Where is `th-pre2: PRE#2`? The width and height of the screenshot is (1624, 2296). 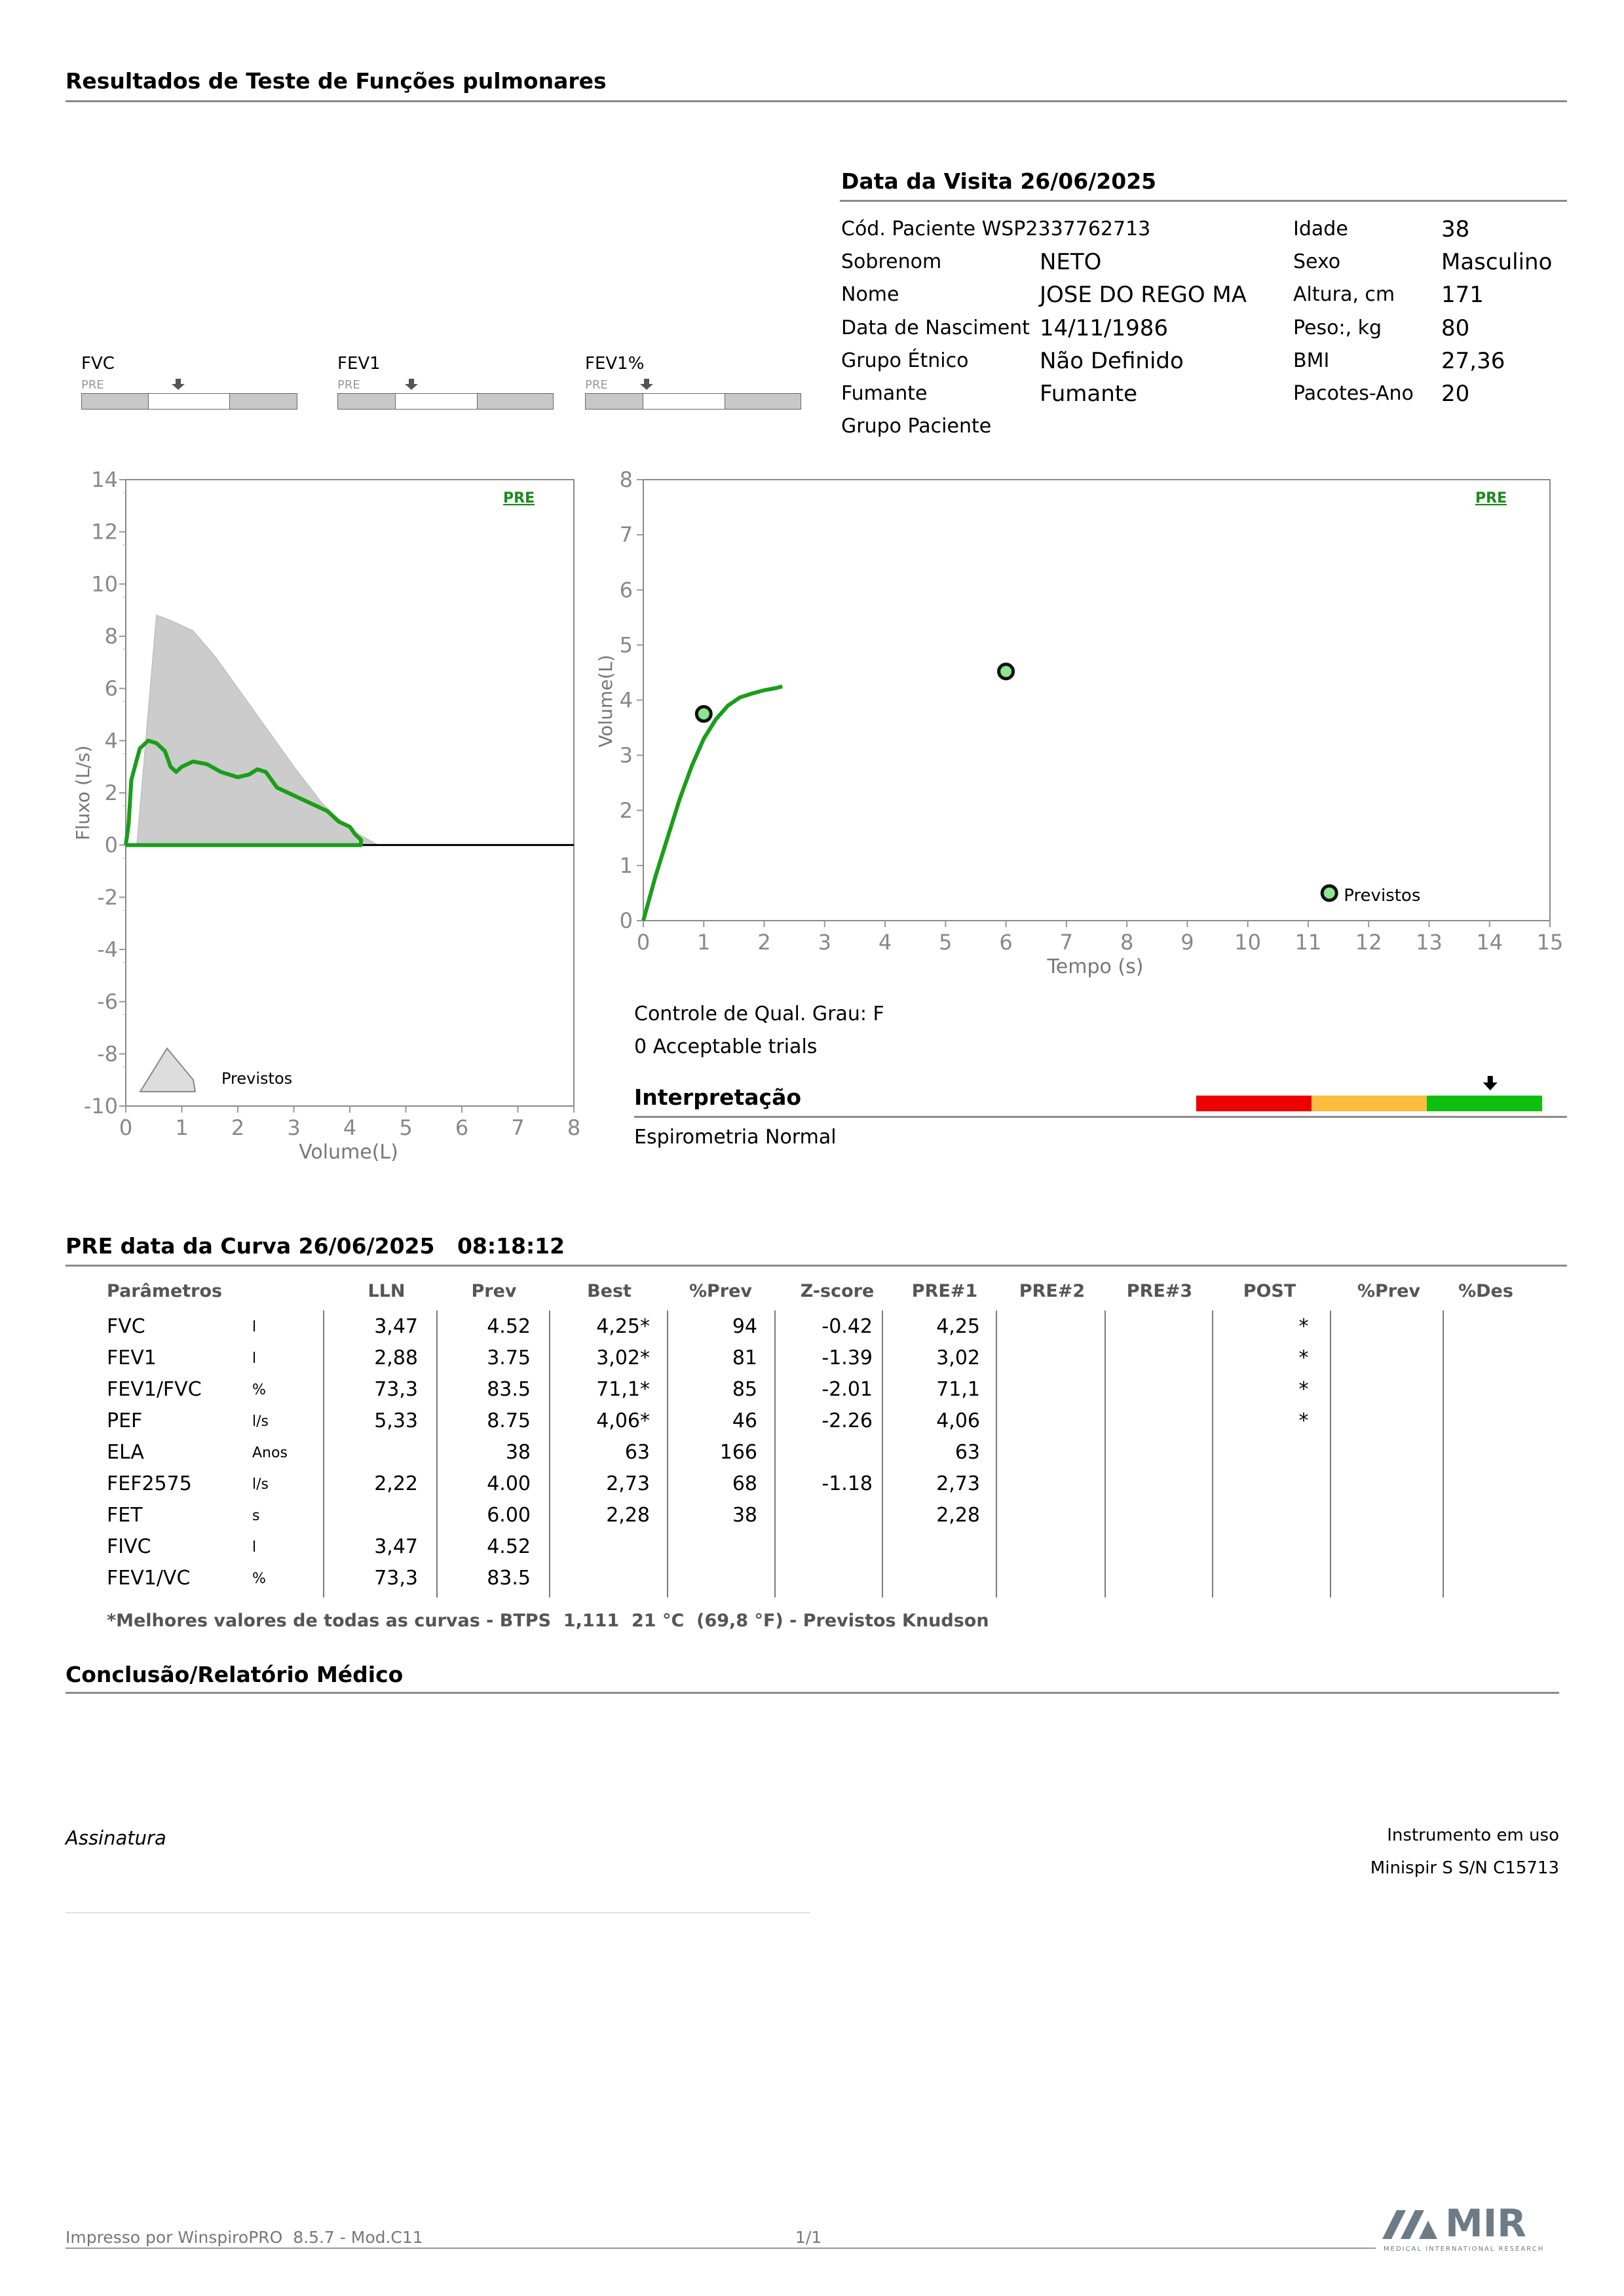 th-pre2: PRE#2 is located at coordinates (1052, 1291).